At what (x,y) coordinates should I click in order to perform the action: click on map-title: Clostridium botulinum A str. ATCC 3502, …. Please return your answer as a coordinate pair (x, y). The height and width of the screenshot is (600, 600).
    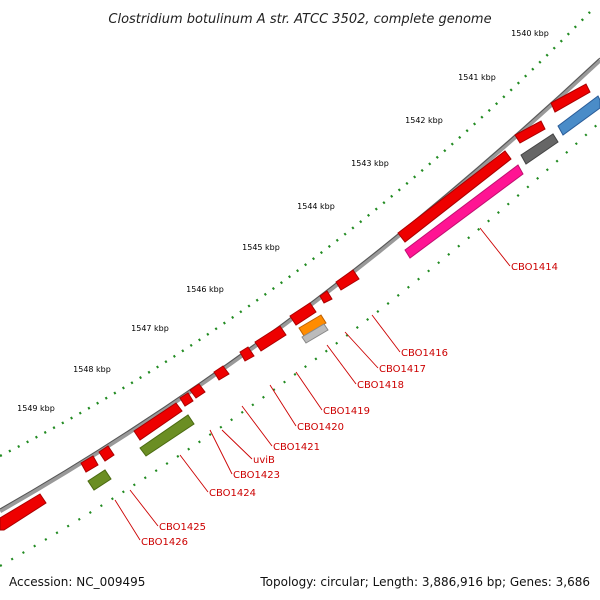
    Looking at the image, I should click on (299, 19).